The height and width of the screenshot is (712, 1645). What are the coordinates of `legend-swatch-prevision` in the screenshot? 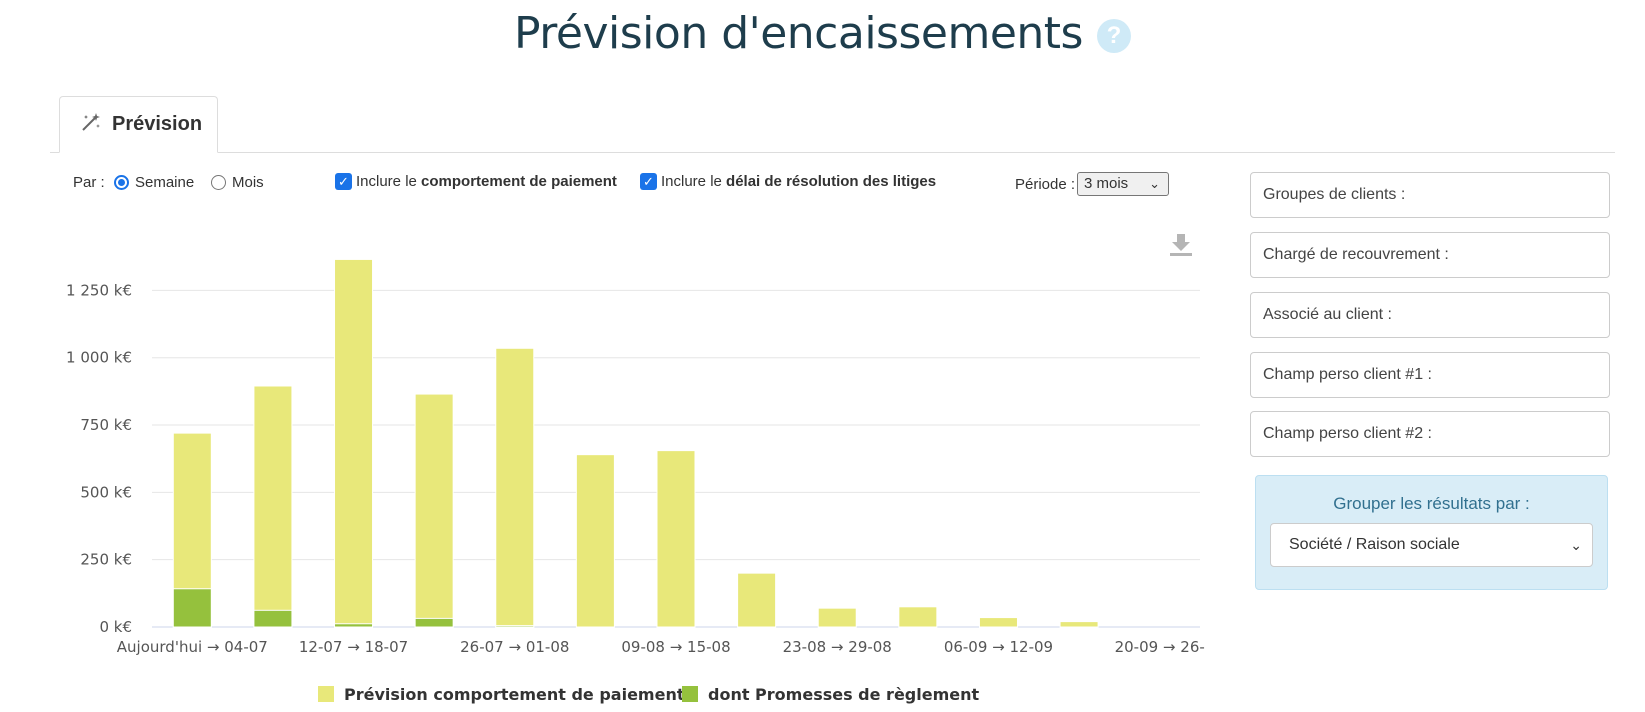 It's located at (326, 694).